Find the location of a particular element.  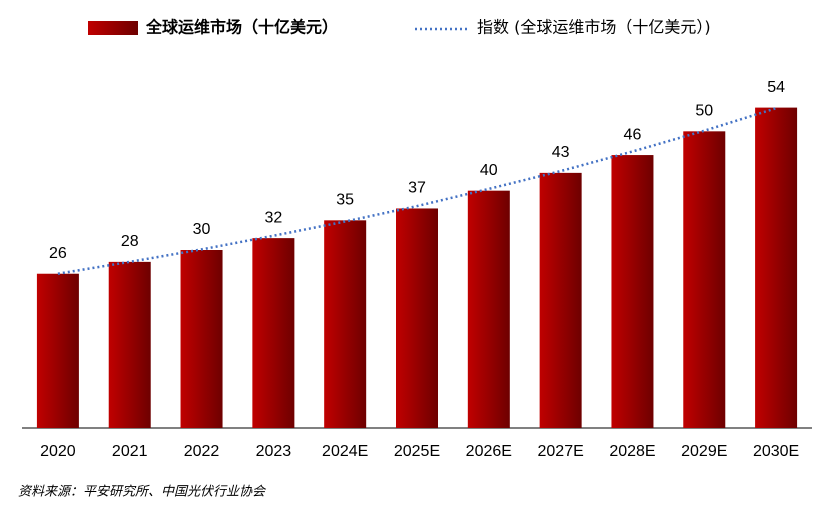

legend-label: 指数 (全球运维市场（十亿美元）) is located at coordinates (594, 27).